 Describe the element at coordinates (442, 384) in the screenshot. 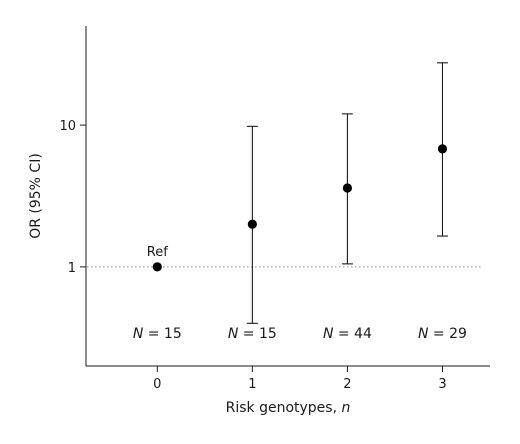

I see `x-tick-label: 3` at that location.